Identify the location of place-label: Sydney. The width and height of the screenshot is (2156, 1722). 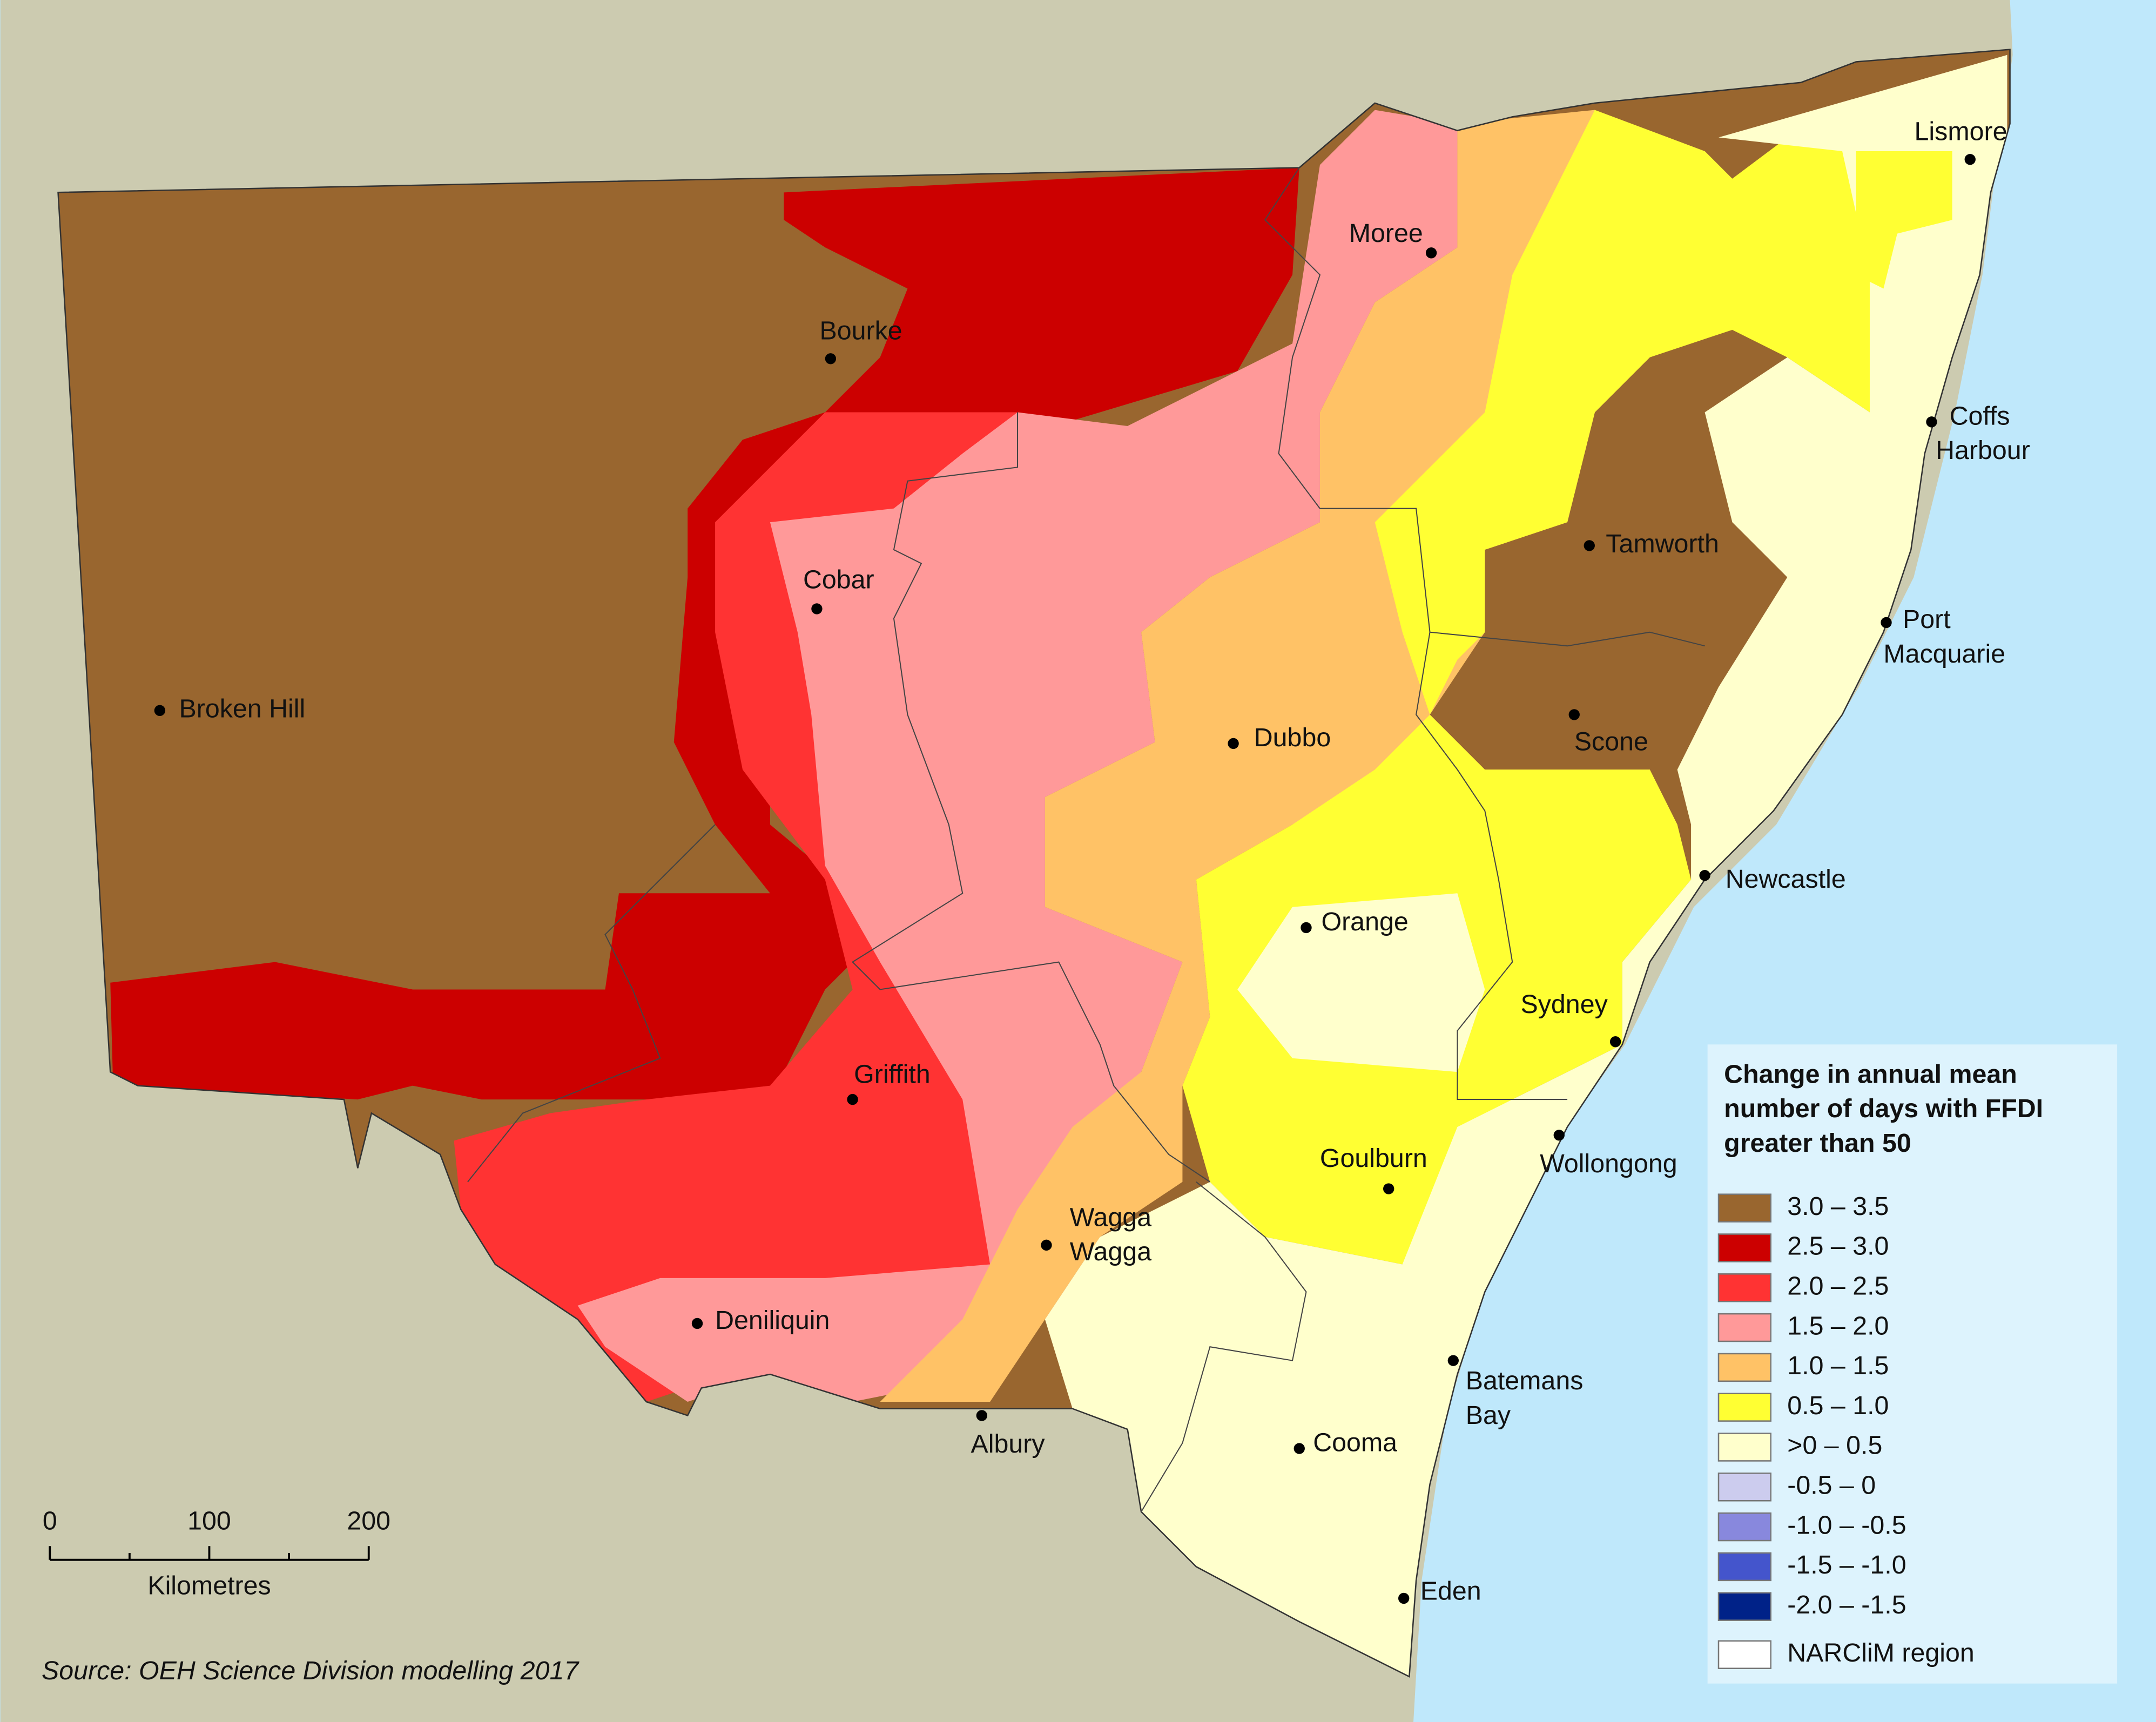
(1565, 1005).